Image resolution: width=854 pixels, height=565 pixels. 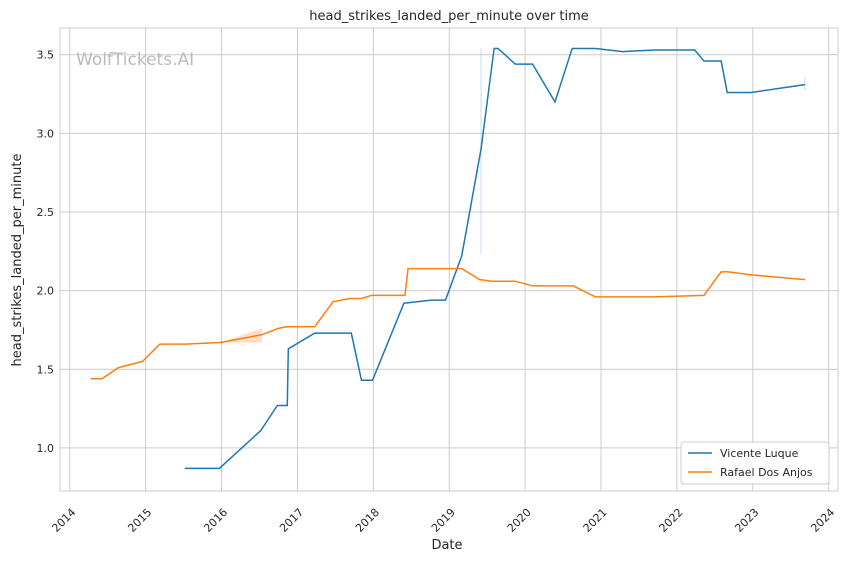 I want to click on x-tick-label: 2018, so click(x=367, y=520).